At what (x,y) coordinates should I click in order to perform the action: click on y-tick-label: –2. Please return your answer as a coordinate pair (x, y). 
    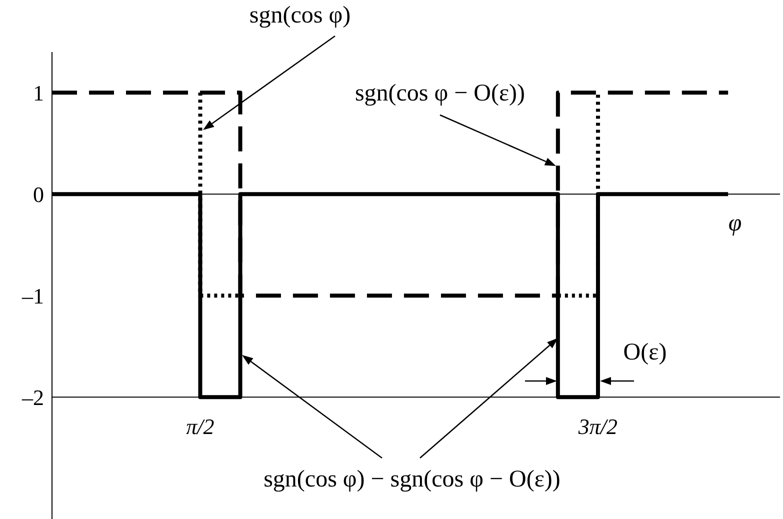
    Looking at the image, I should click on (32, 397).